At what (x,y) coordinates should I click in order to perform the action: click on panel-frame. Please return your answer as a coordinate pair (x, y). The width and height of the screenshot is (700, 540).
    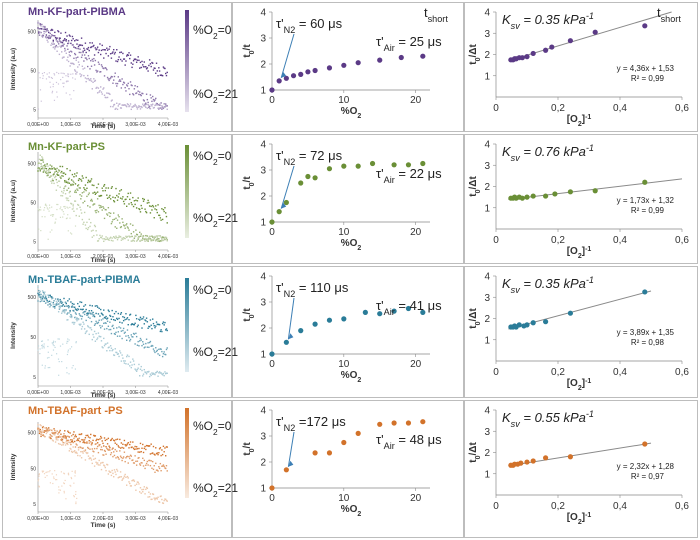
    Looking at the image, I should click on (117, 469).